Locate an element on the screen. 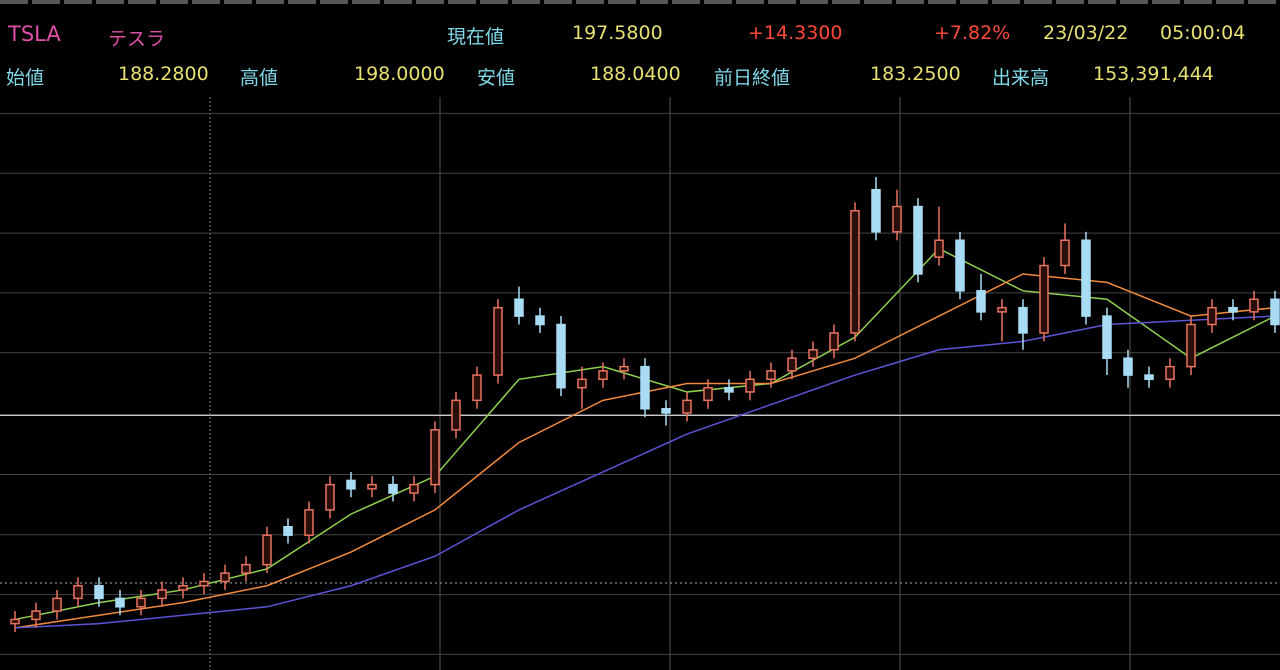 The image size is (1280, 670). value: 188.0400 is located at coordinates (635, 74).